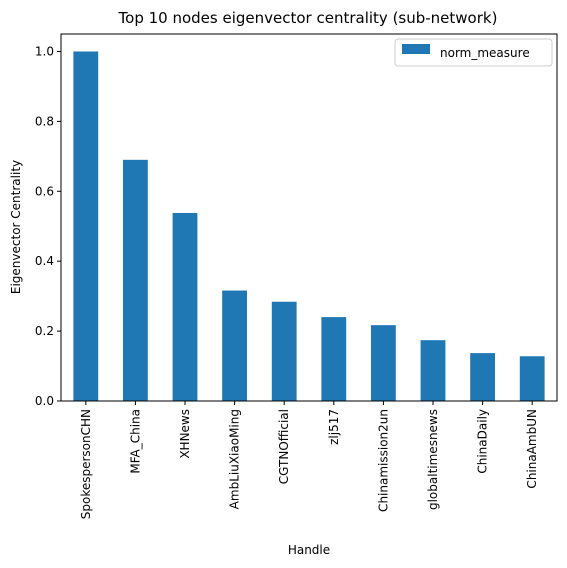  I want to click on bar-SpokespersonCHN, so click(86, 226).